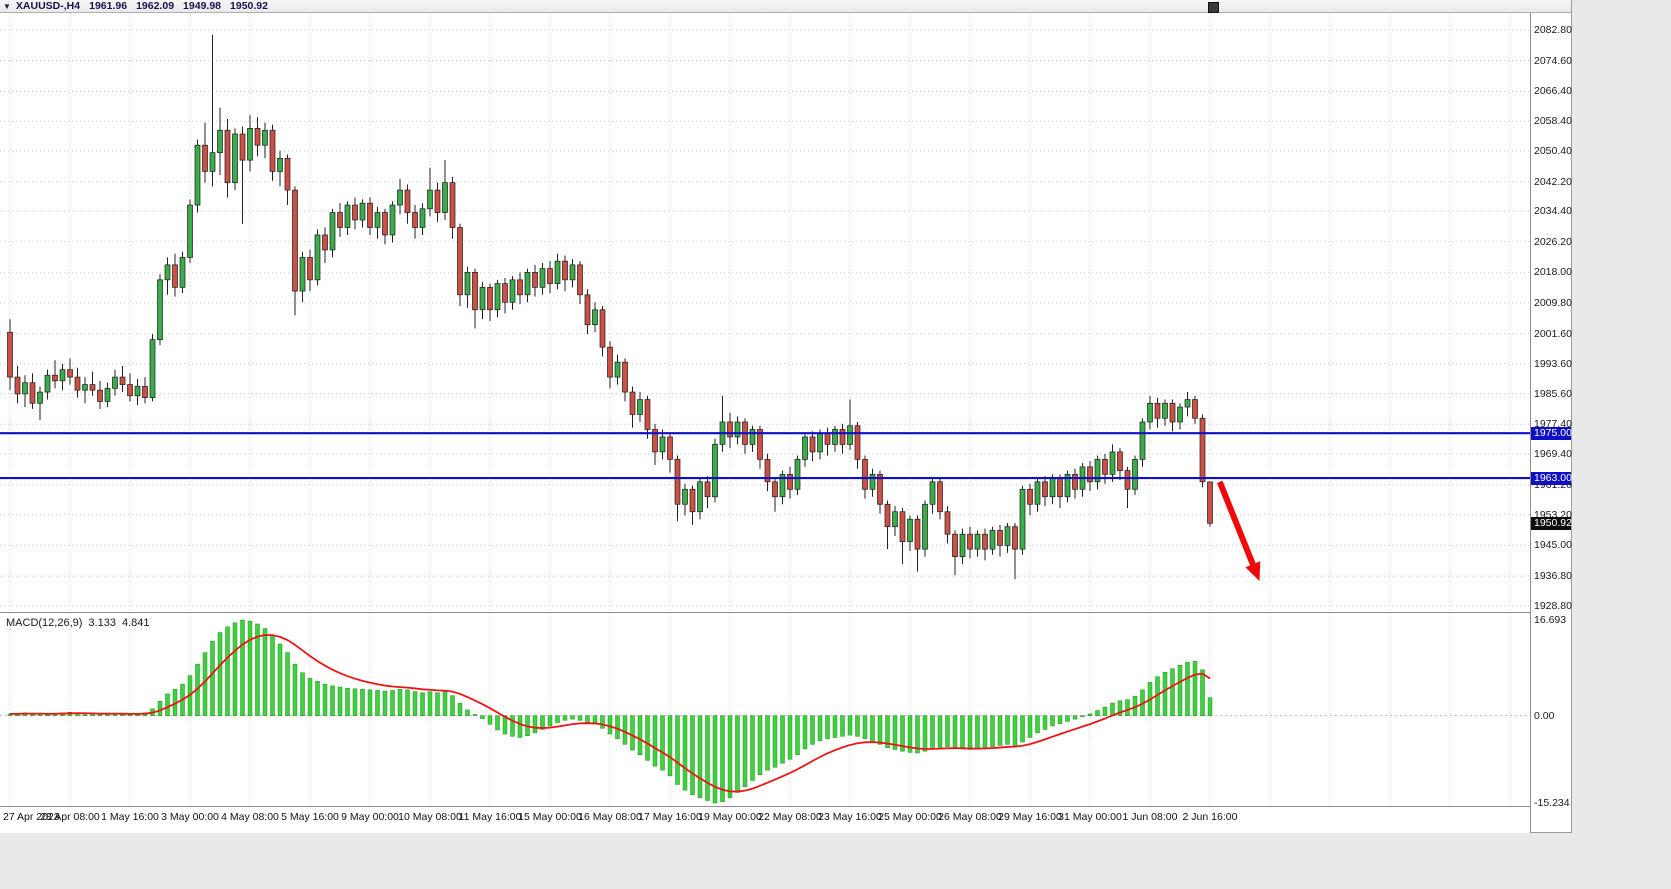  What do you see at coordinates (490, 817) in the screenshot?
I see `time-tick: 11 May 16:00` at bounding box center [490, 817].